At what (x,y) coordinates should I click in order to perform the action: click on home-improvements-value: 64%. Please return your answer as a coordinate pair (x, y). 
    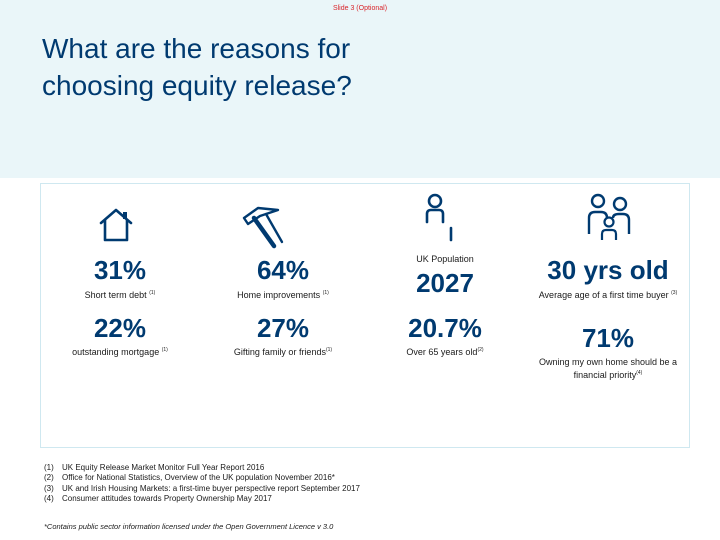
    Looking at the image, I should click on (283, 270).